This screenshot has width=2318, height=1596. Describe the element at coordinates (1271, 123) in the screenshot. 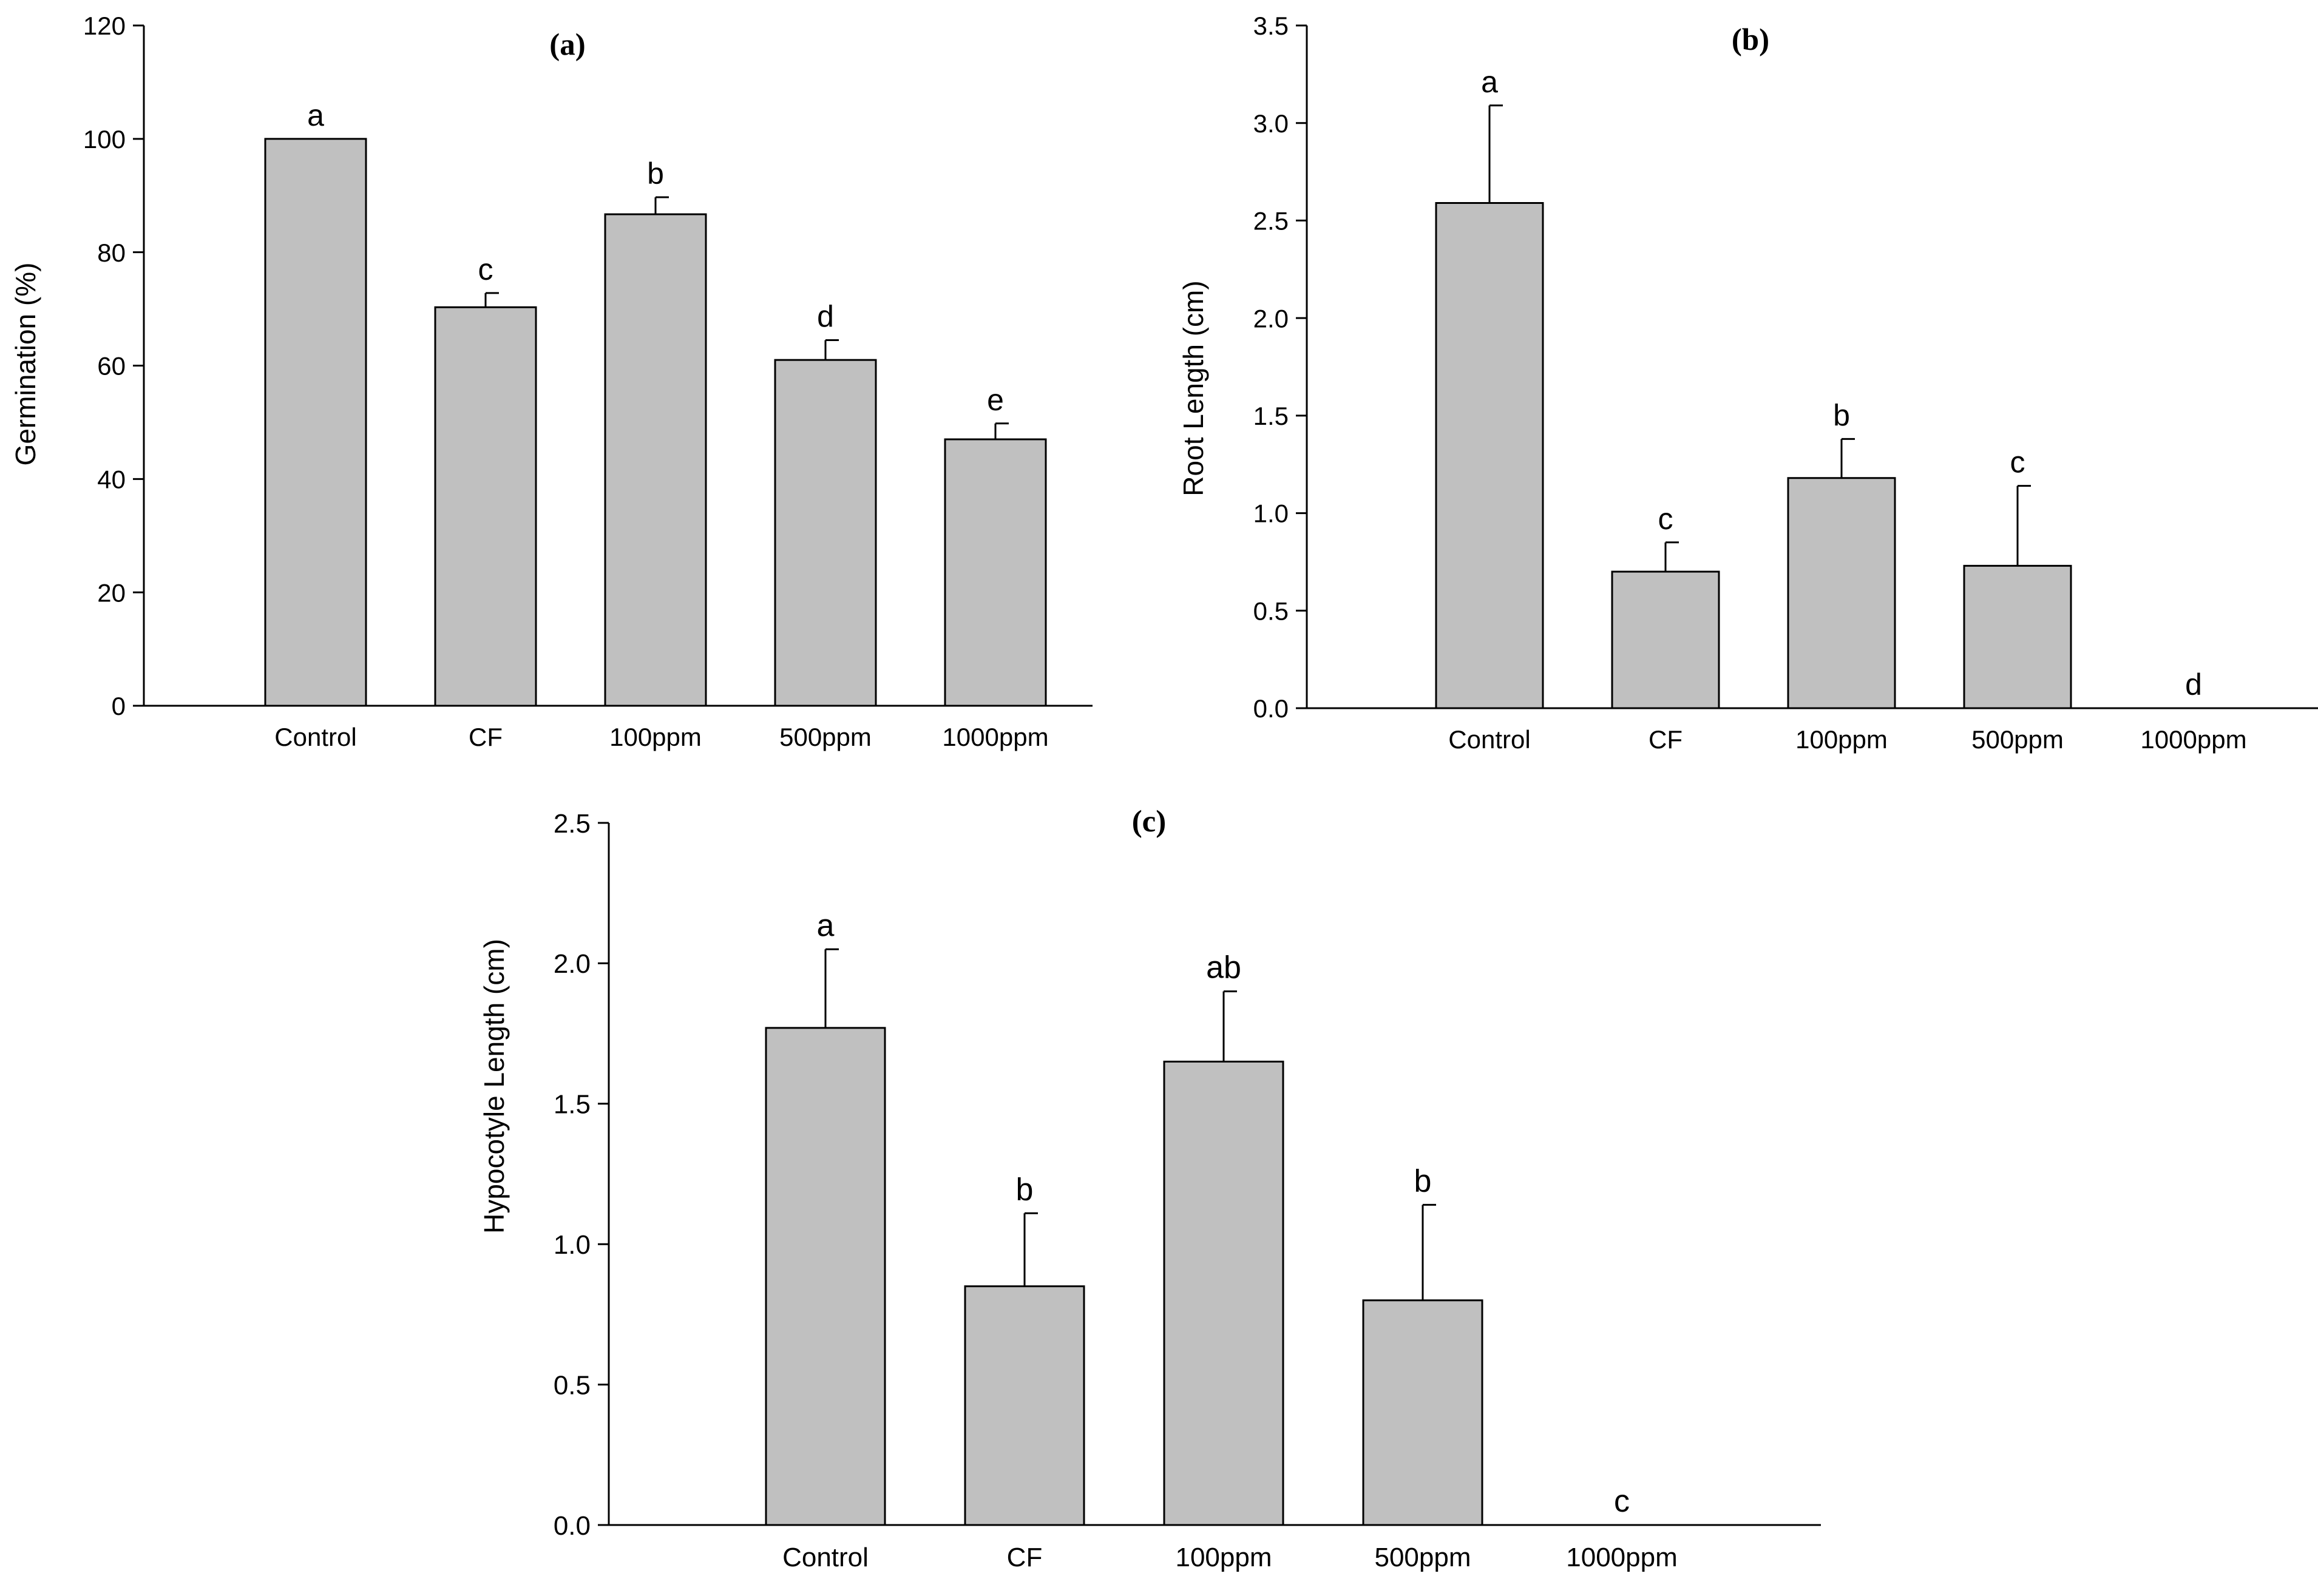

I see `y-tick-label: 3.0` at that location.